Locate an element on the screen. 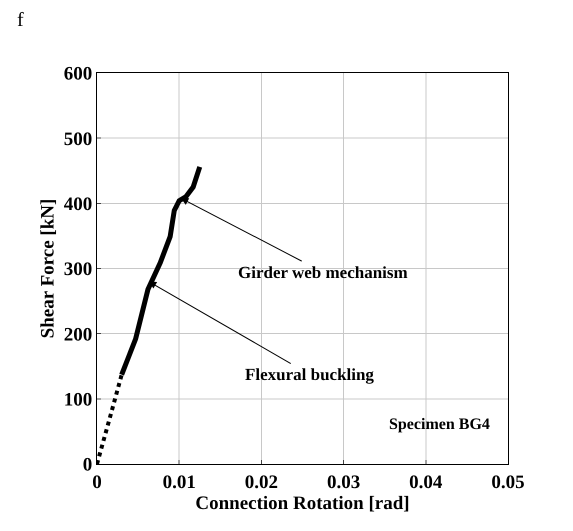 The width and height of the screenshot is (573, 531). annotation: Flexural buckling is located at coordinates (309, 374).